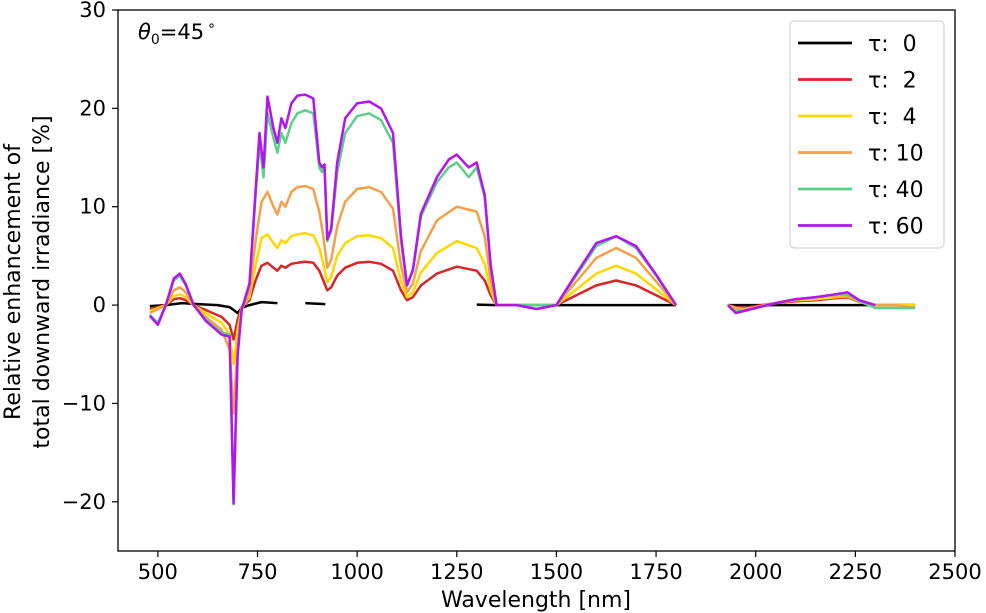  Describe the element at coordinates (892, 81) in the screenshot. I see `legend-label: τ: 2` at that location.